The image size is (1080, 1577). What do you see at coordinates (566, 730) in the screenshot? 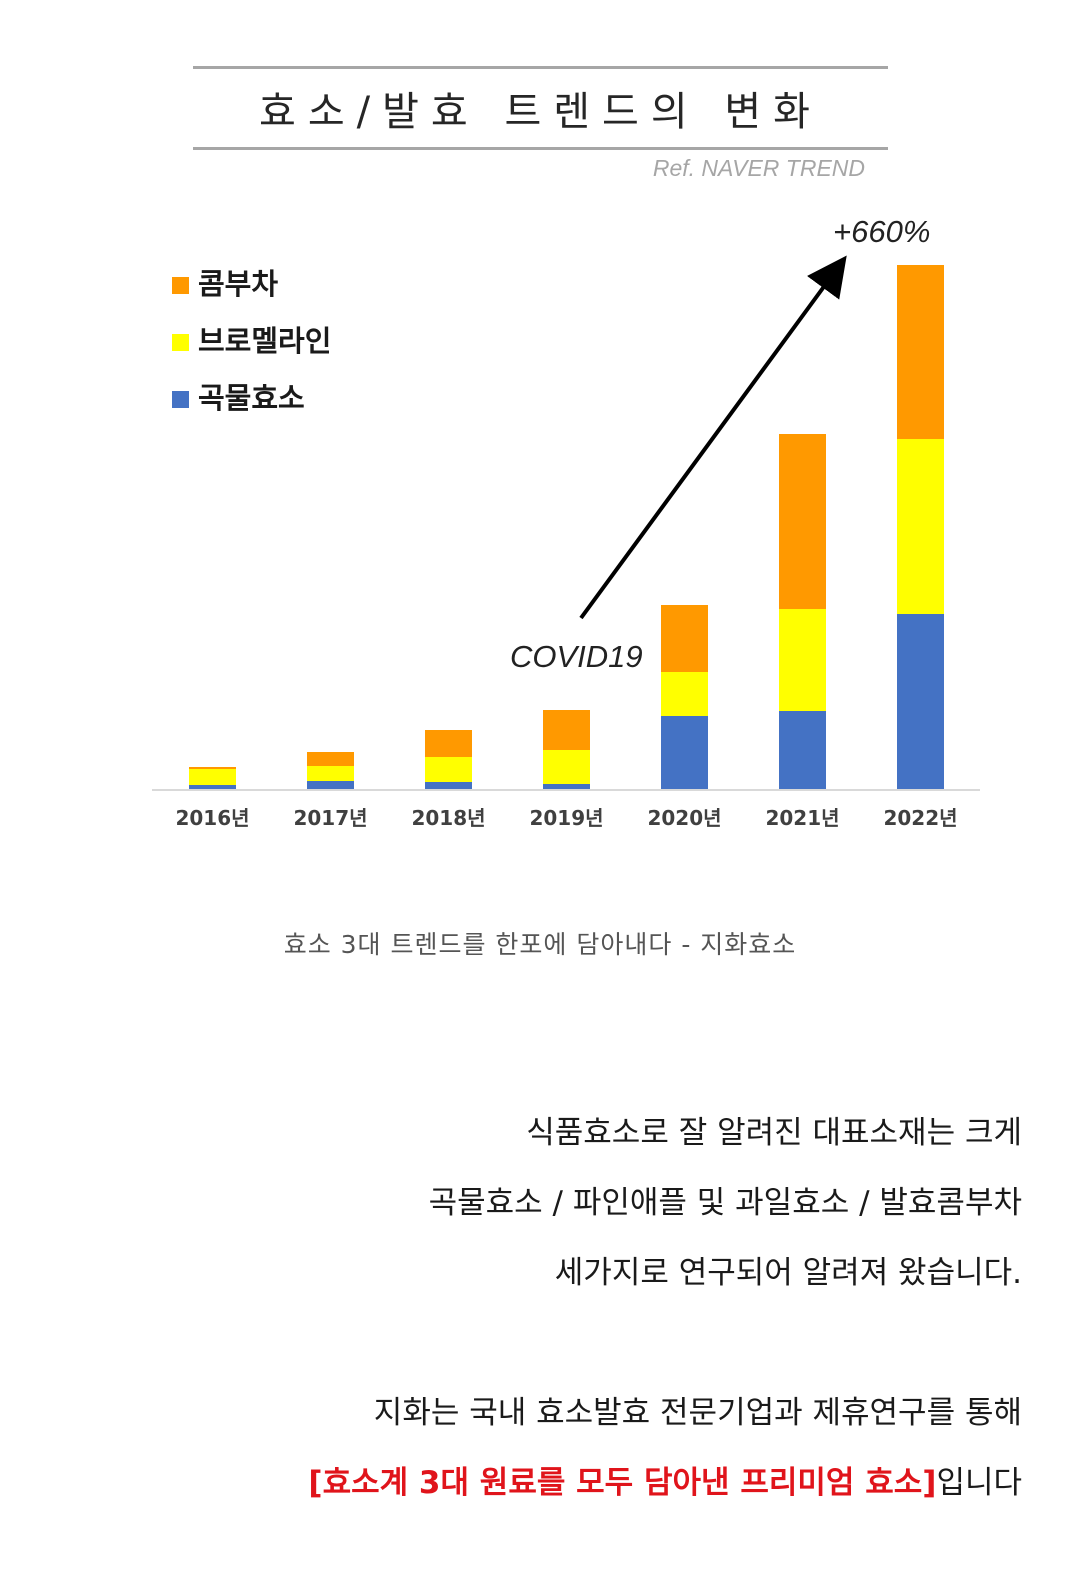
I see `bar-2019년-콤부차` at bounding box center [566, 730].